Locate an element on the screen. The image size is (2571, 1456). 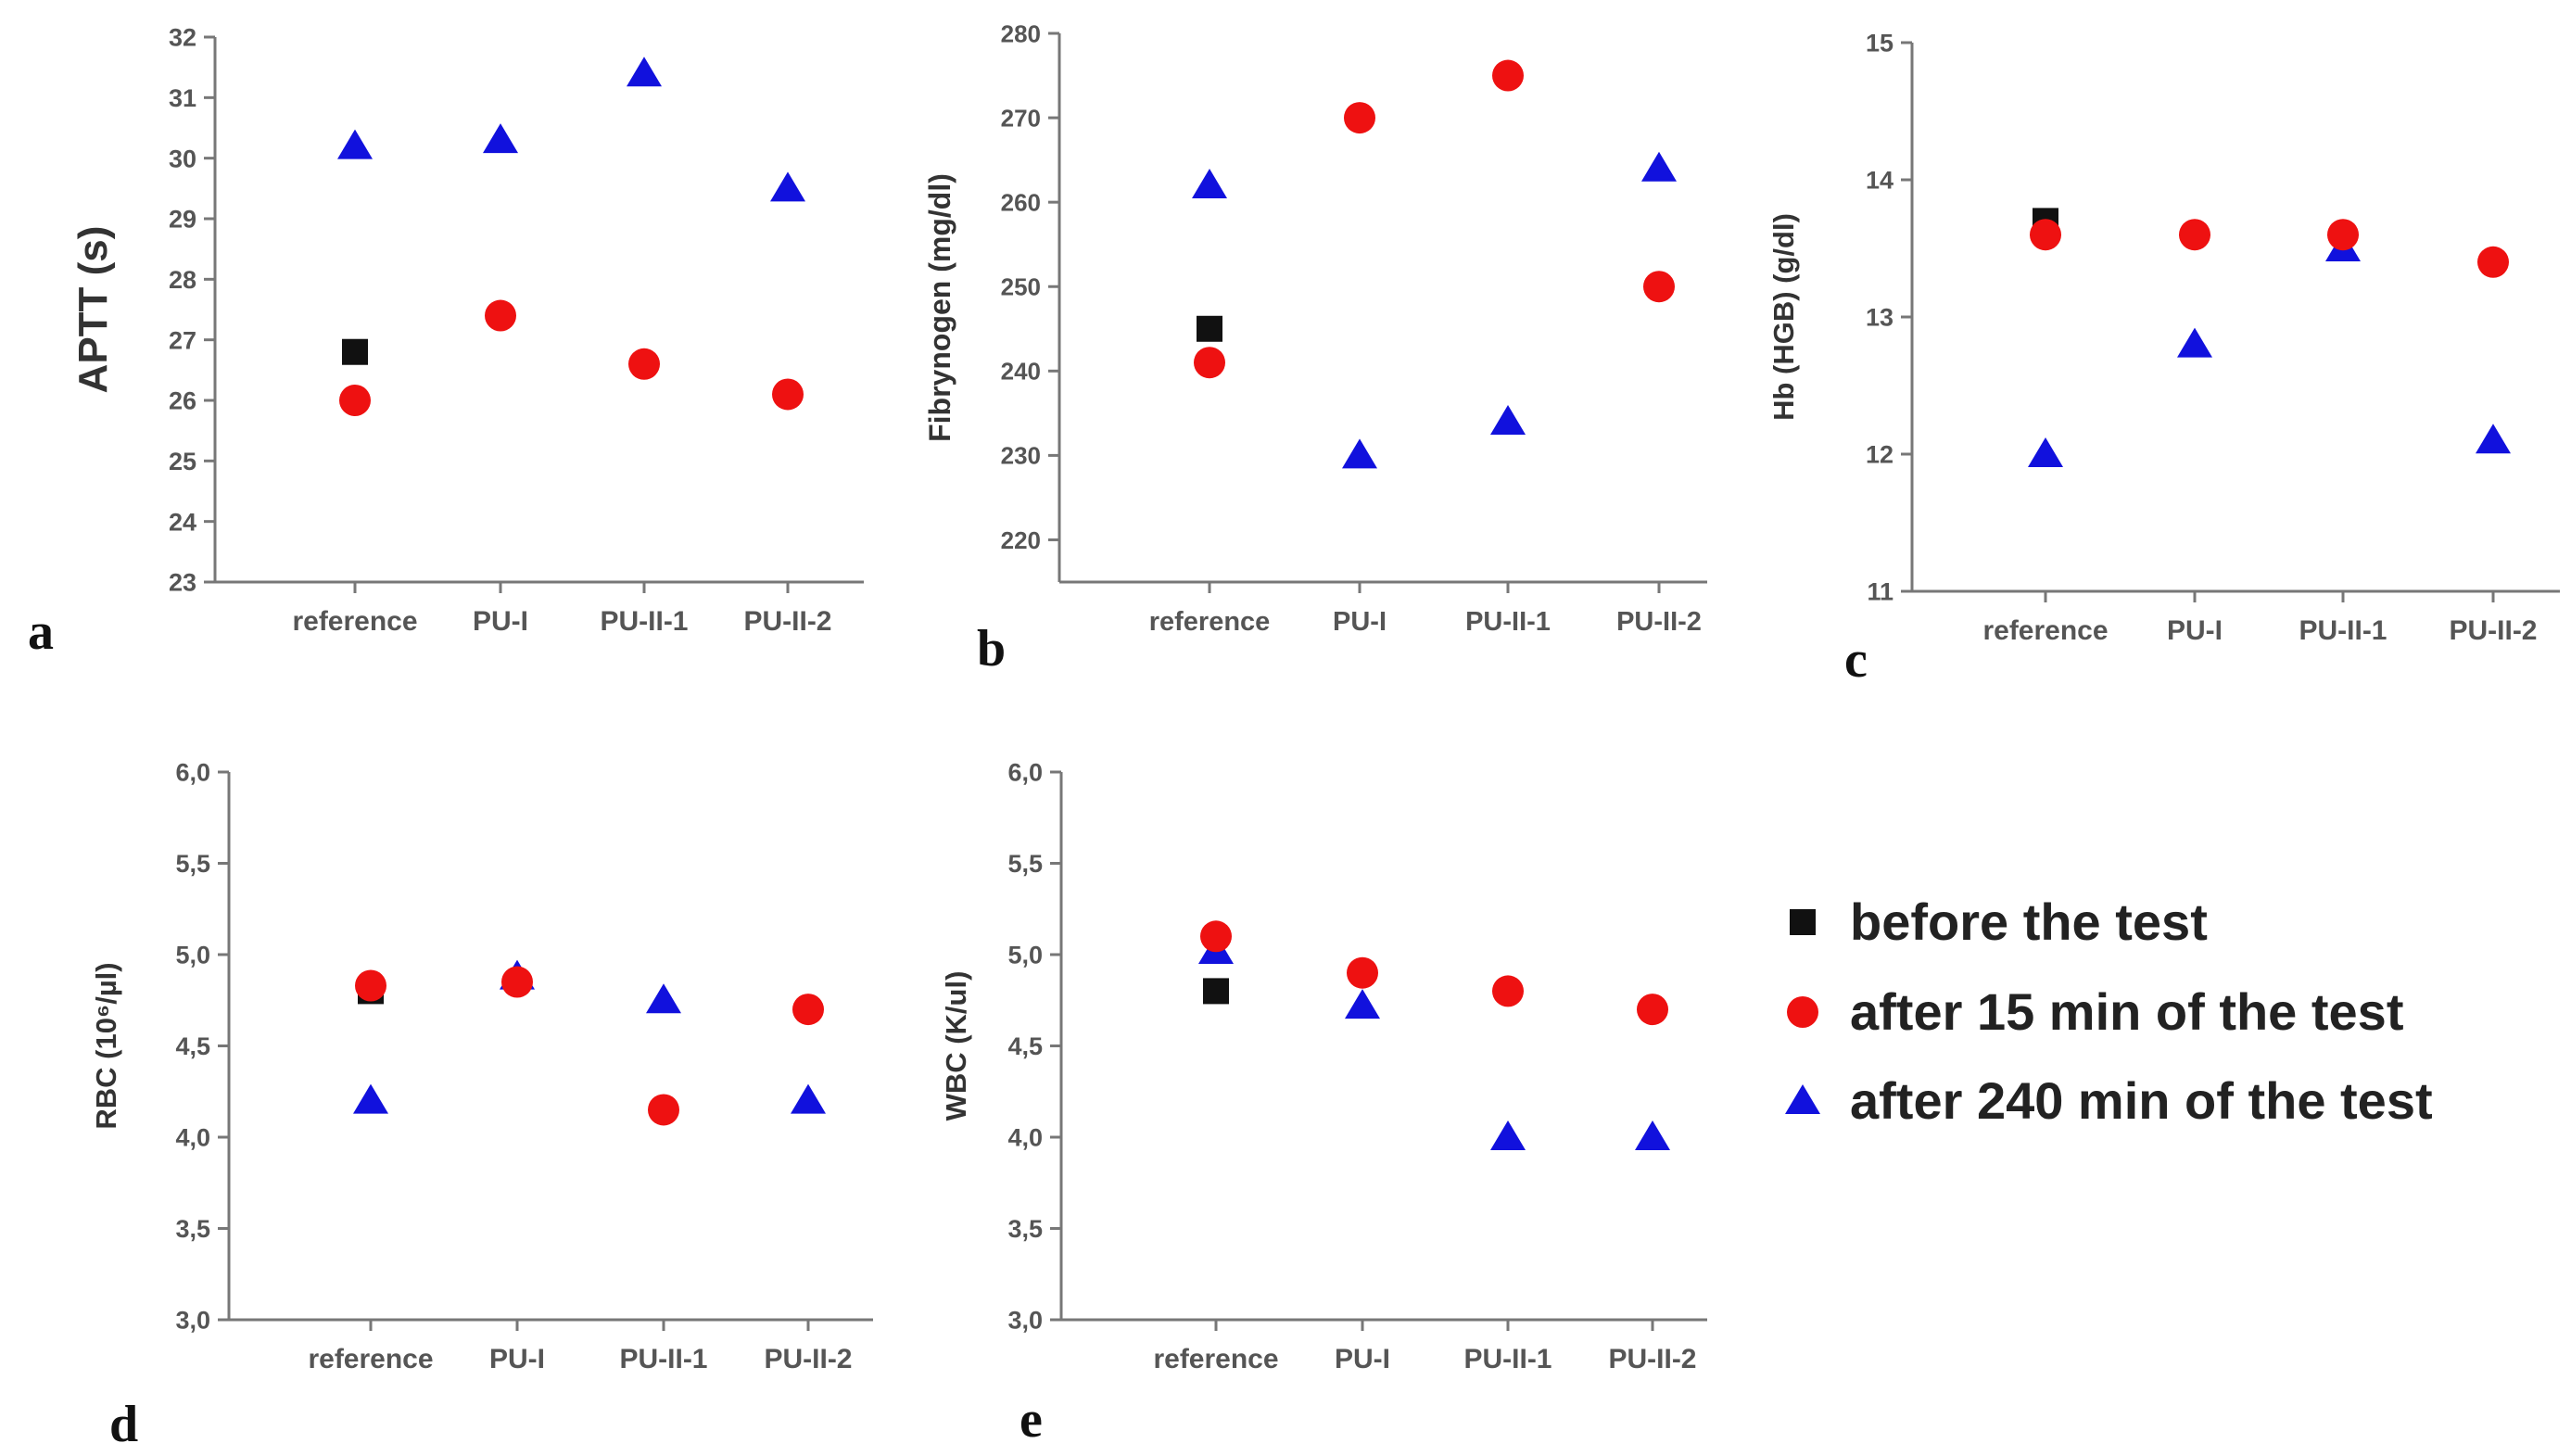
apptt-ytick-label: 32 is located at coordinates (182, 38).